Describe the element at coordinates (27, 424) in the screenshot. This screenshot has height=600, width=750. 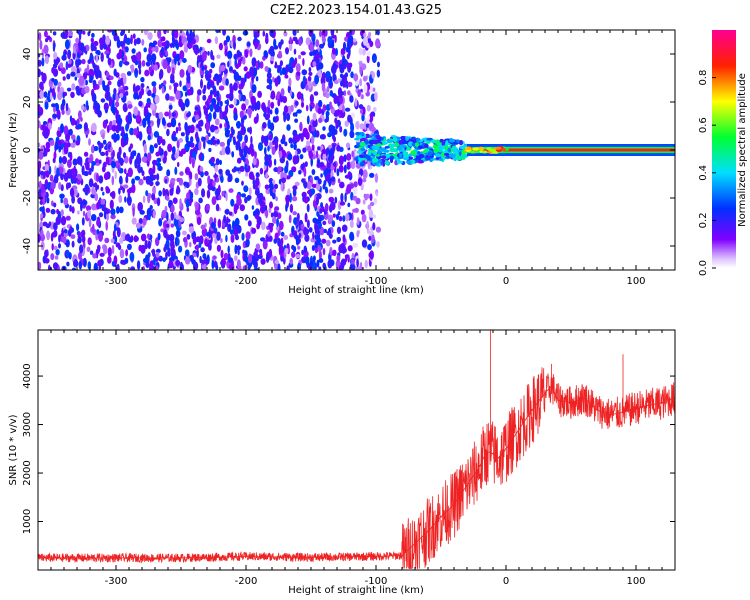
I see `y-tick-label: 3000` at that location.